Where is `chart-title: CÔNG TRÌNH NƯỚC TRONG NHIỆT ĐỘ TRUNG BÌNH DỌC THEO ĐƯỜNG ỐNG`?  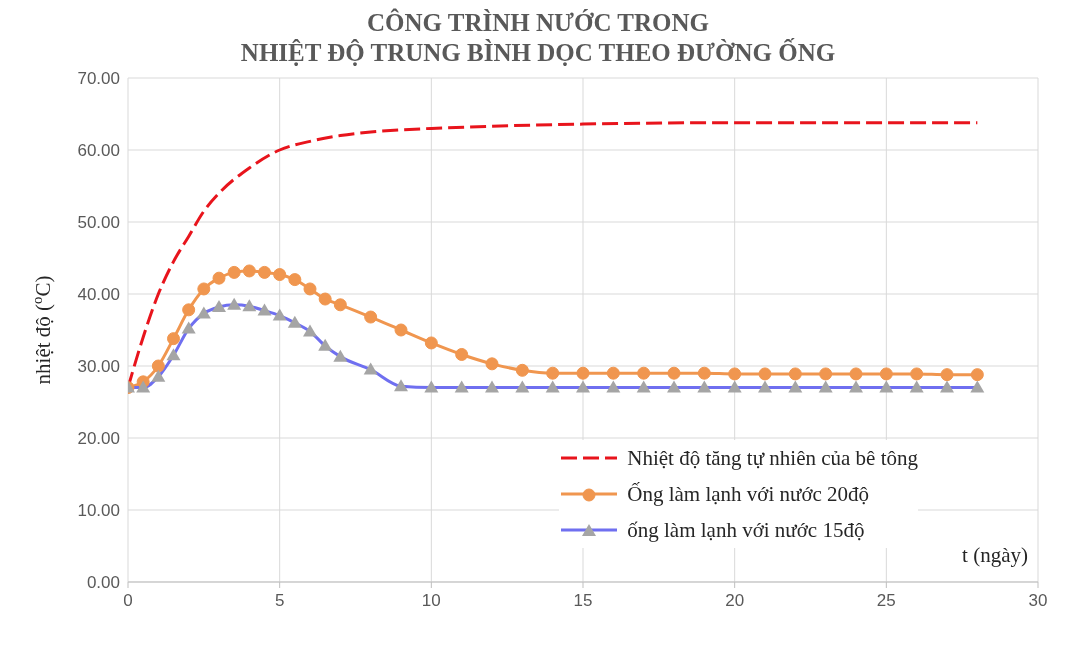 chart-title: CÔNG TRÌNH NƯỚC TRONG NHIỆT ĐỘ TRUNG BÌNH DỌC THEO ĐƯỜNG ỐNG is located at coordinates (538, 38).